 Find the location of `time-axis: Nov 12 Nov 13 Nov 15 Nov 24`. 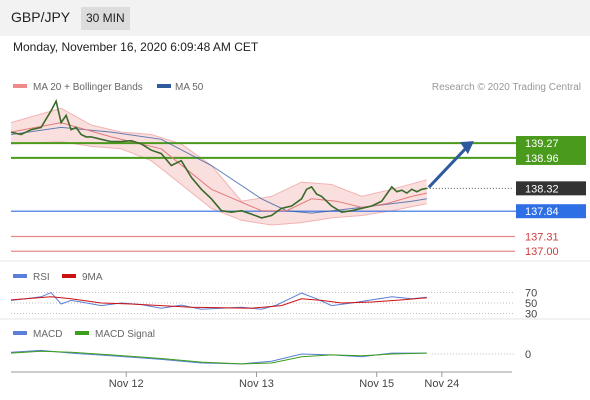

time-axis: Nov 12 Nov 13 Nov 15 Nov 24 is located at coordinates (261, 380).